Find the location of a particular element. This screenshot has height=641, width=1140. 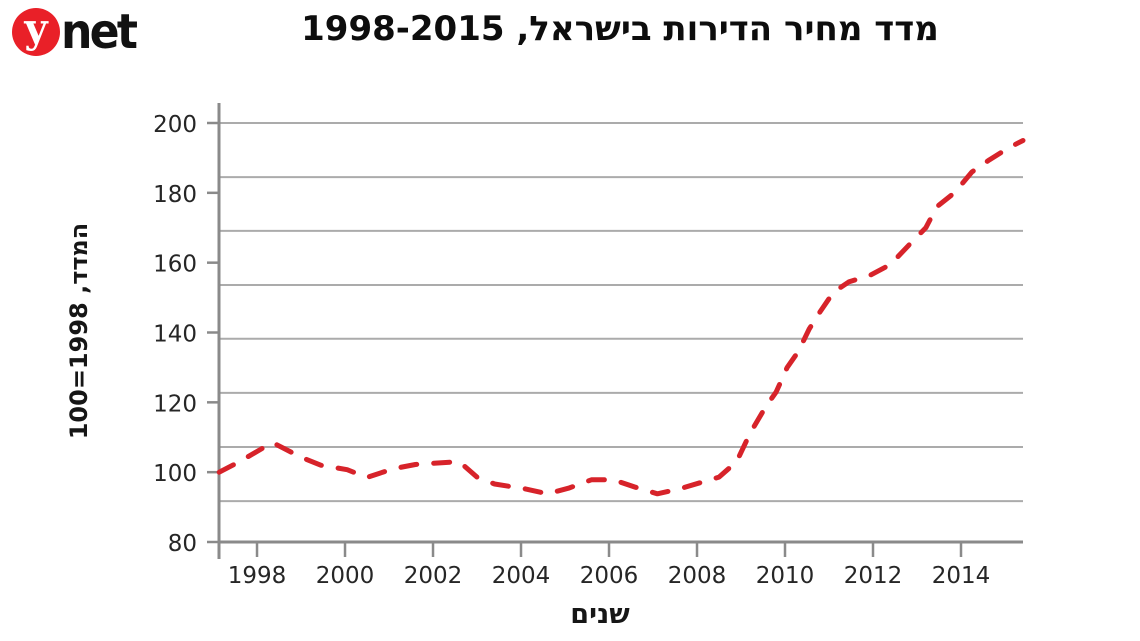

chart-title: מדד מחיר הדירות בישראל, 1998-2015 is located at coordinates (620, 29).